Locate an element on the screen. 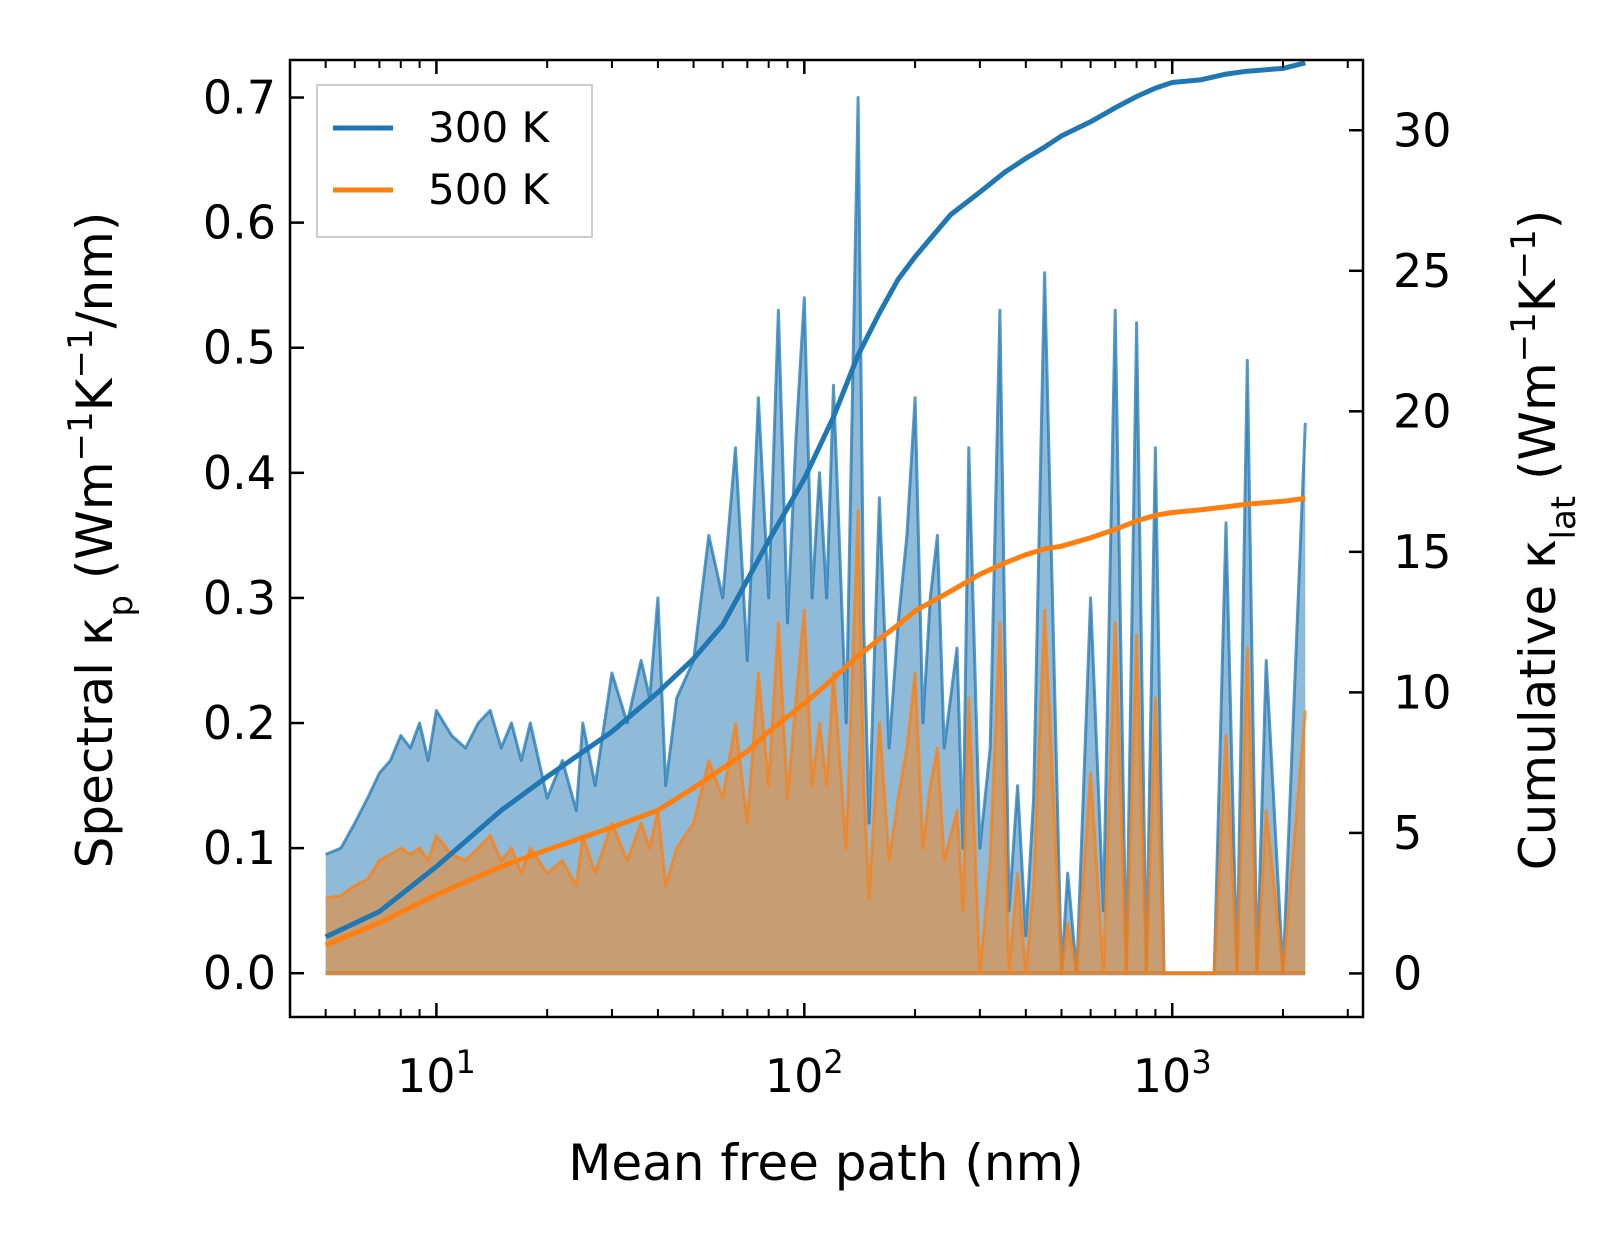  legend-box is located at coordinates (454, 161).